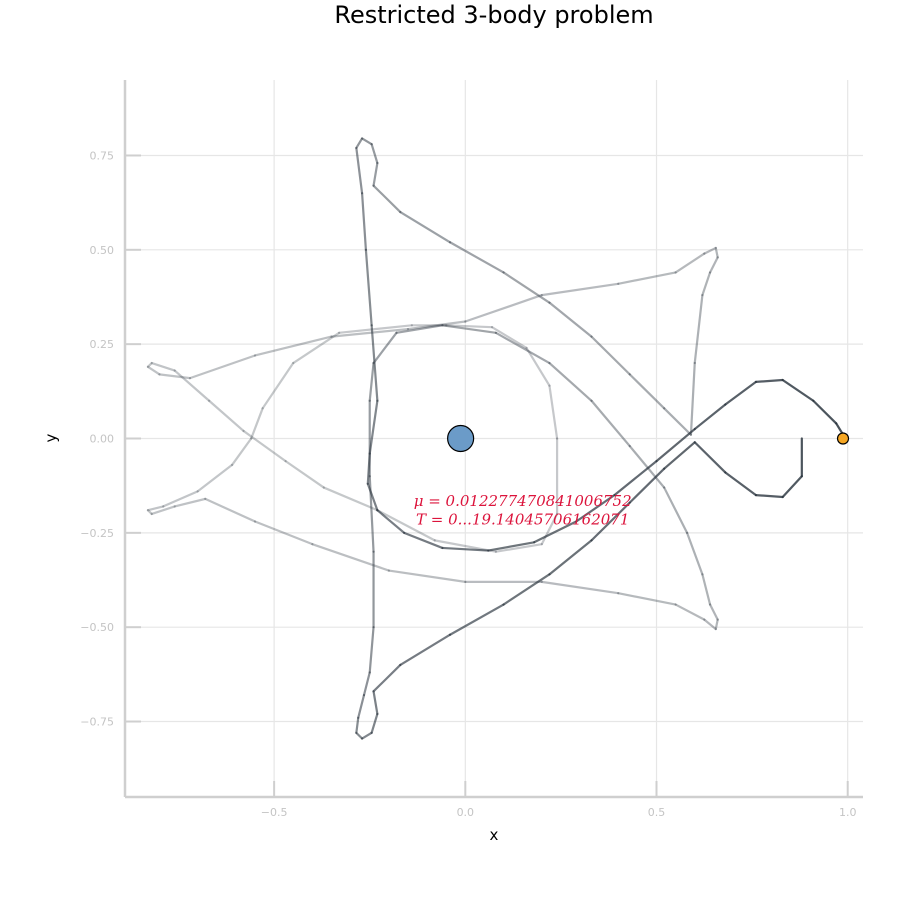  What do you see at coordinates (466, 812) in the screenshot?
I see `x-tick-label-1: 0.0` at bounding box center [466, 812].